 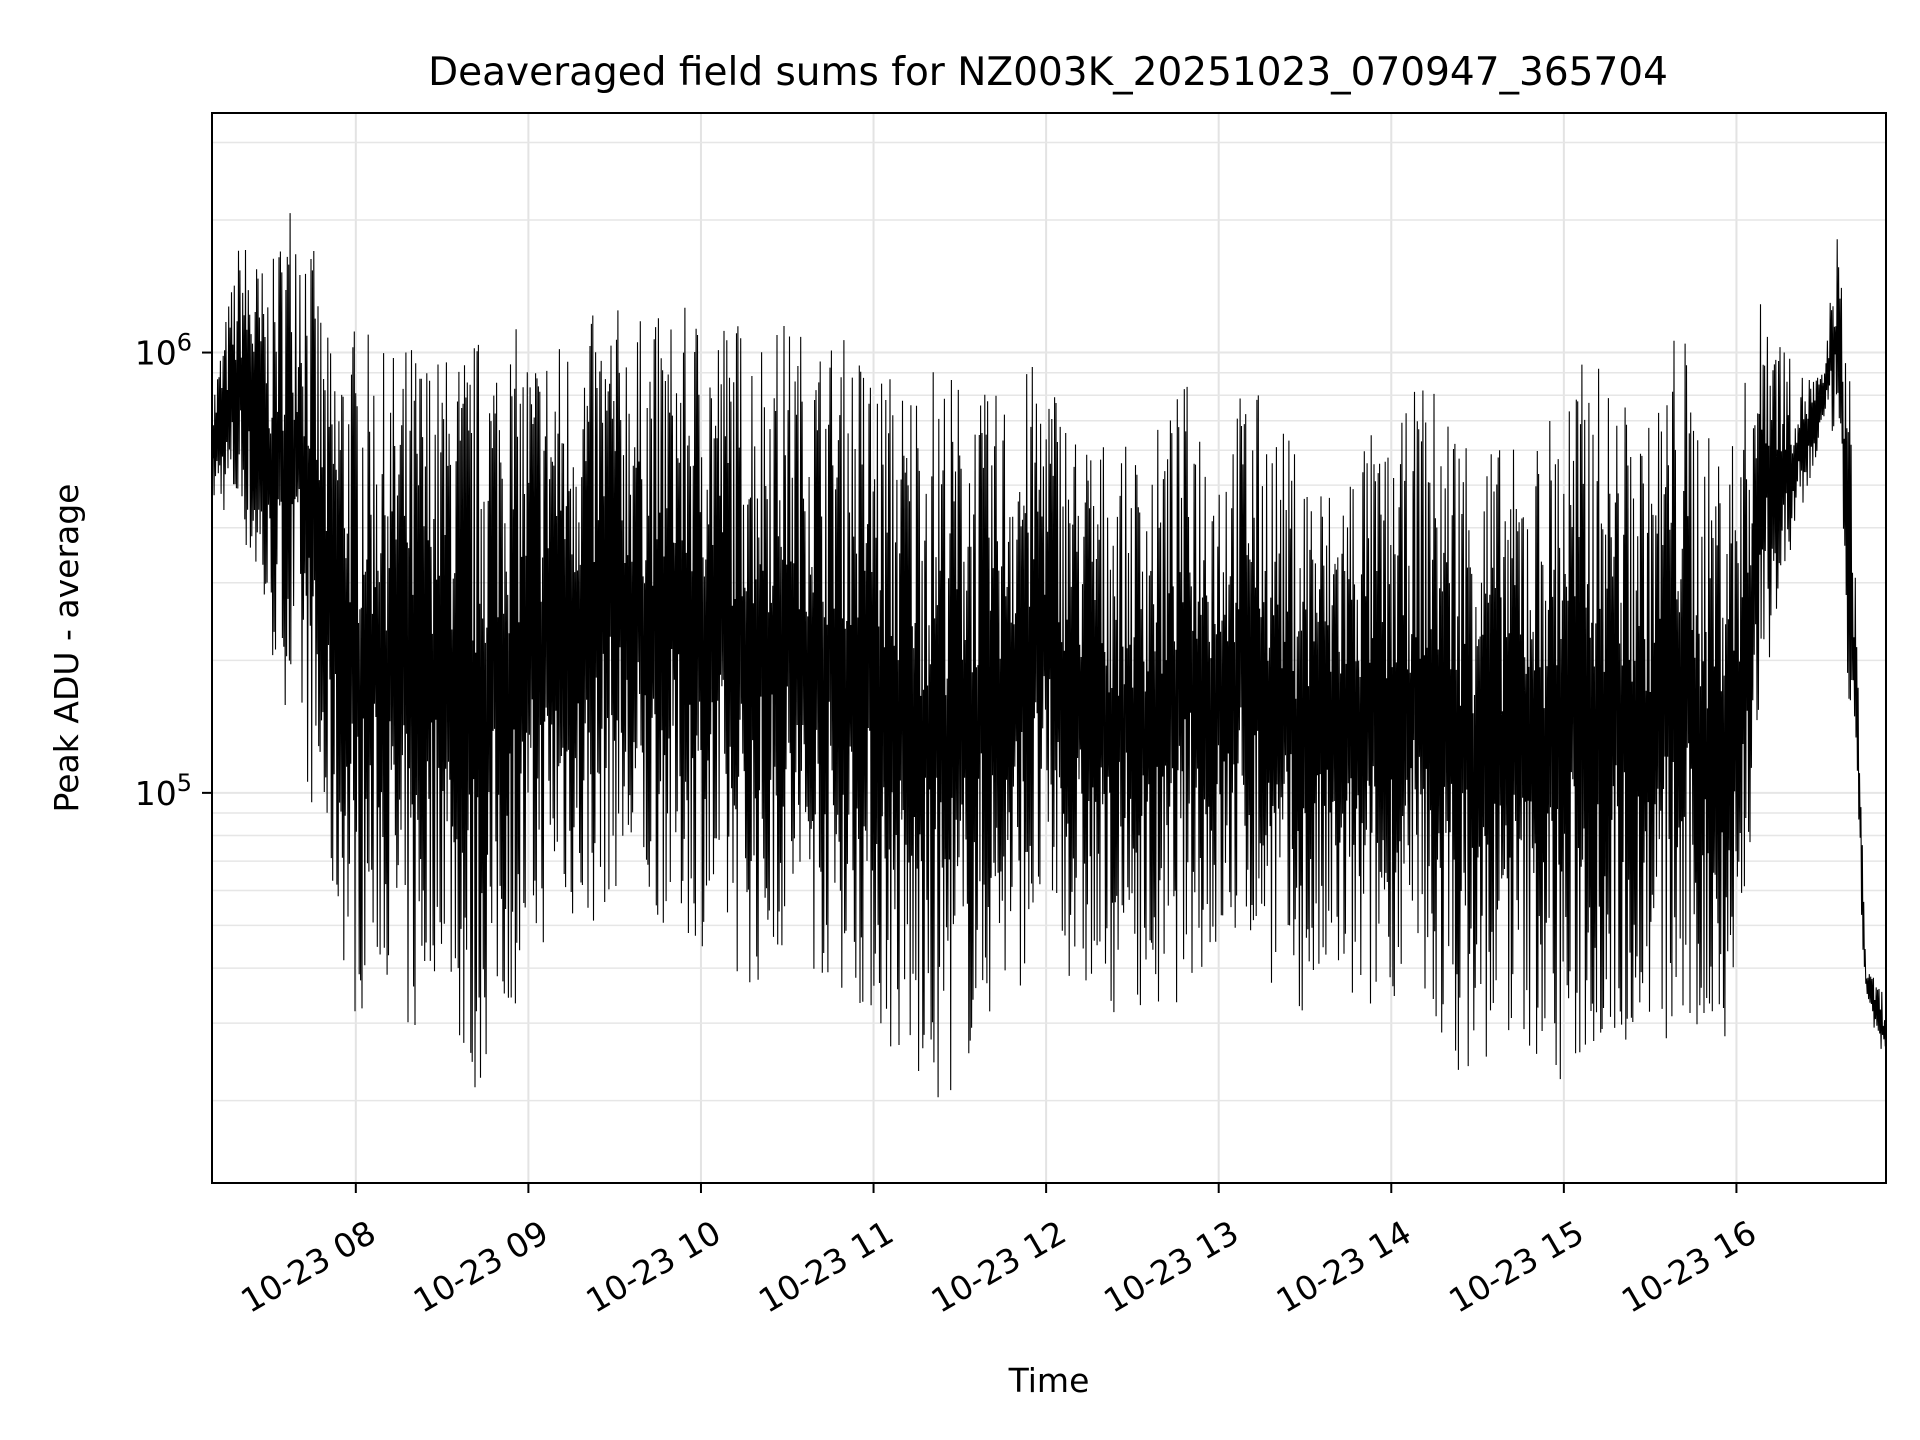 What do you see at coordinates (163, 351) in the screenshot?
I see `y-tick-label: 10⁶` at bounding box center [163, 351].